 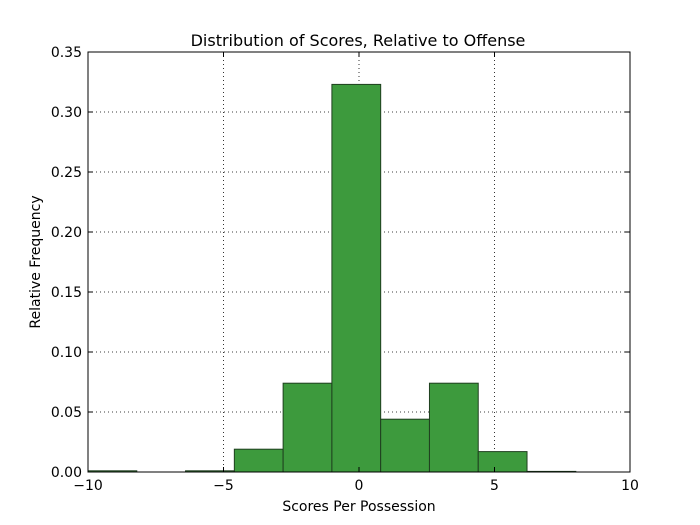 What do you see at coordinates (358, 507) in the screenshot?
I see `x-axis-label: Scores Per Possession` at bounding box center [358, 507].